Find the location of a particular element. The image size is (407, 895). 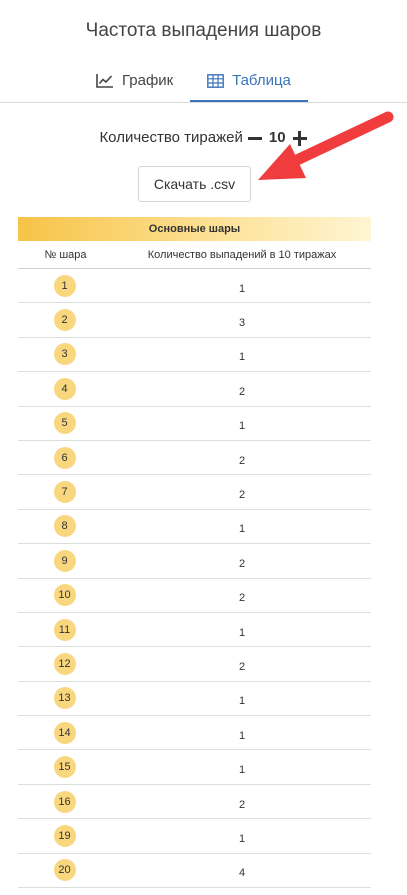

table-row: 15 1 is located at coordinates (194, 767).